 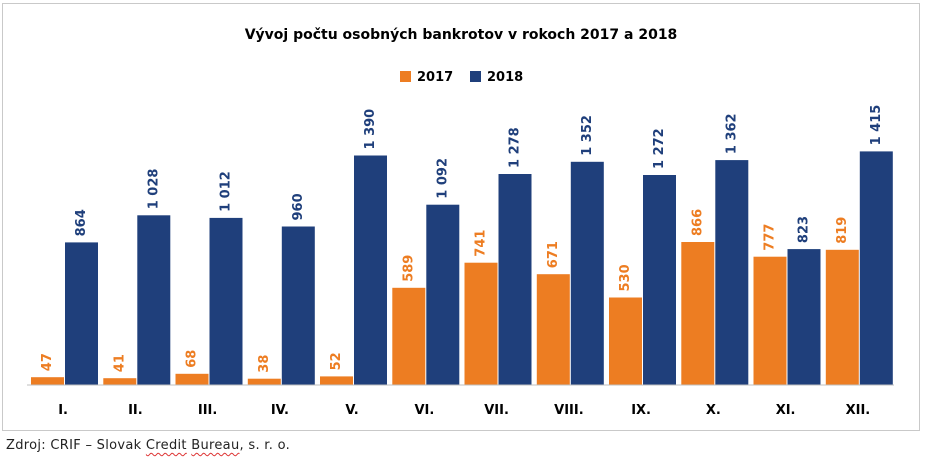 What do you see at coordinates (408, 268) in the screenshot?
I see `value-label-2017: 589` at bounding box center [408, 268].